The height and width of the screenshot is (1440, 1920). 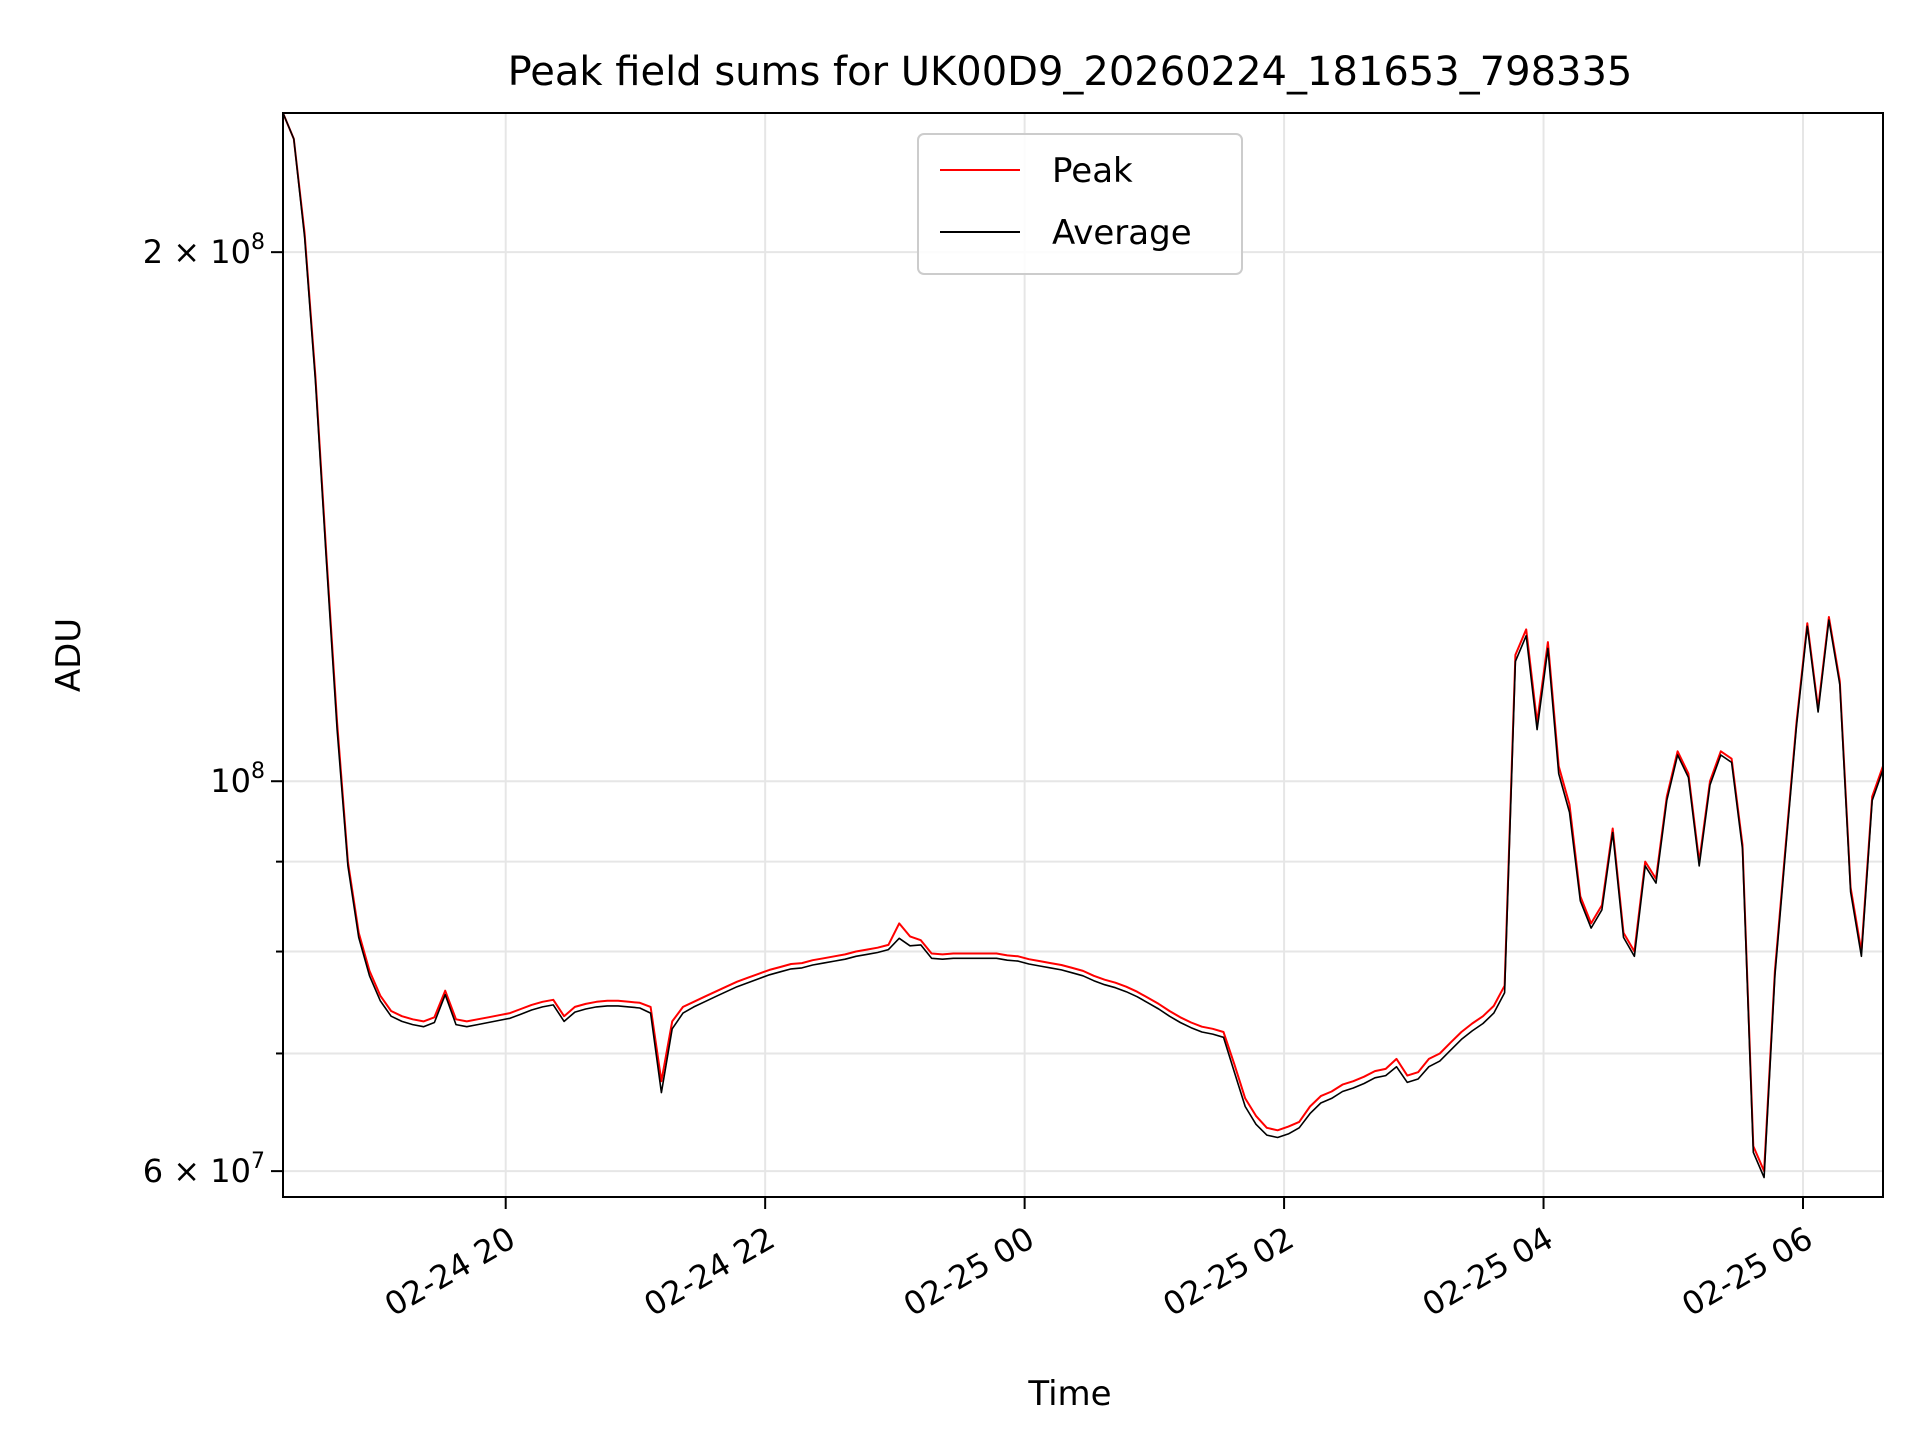 I want to click on legend: Peak Average, so click(x=1080, y=204).